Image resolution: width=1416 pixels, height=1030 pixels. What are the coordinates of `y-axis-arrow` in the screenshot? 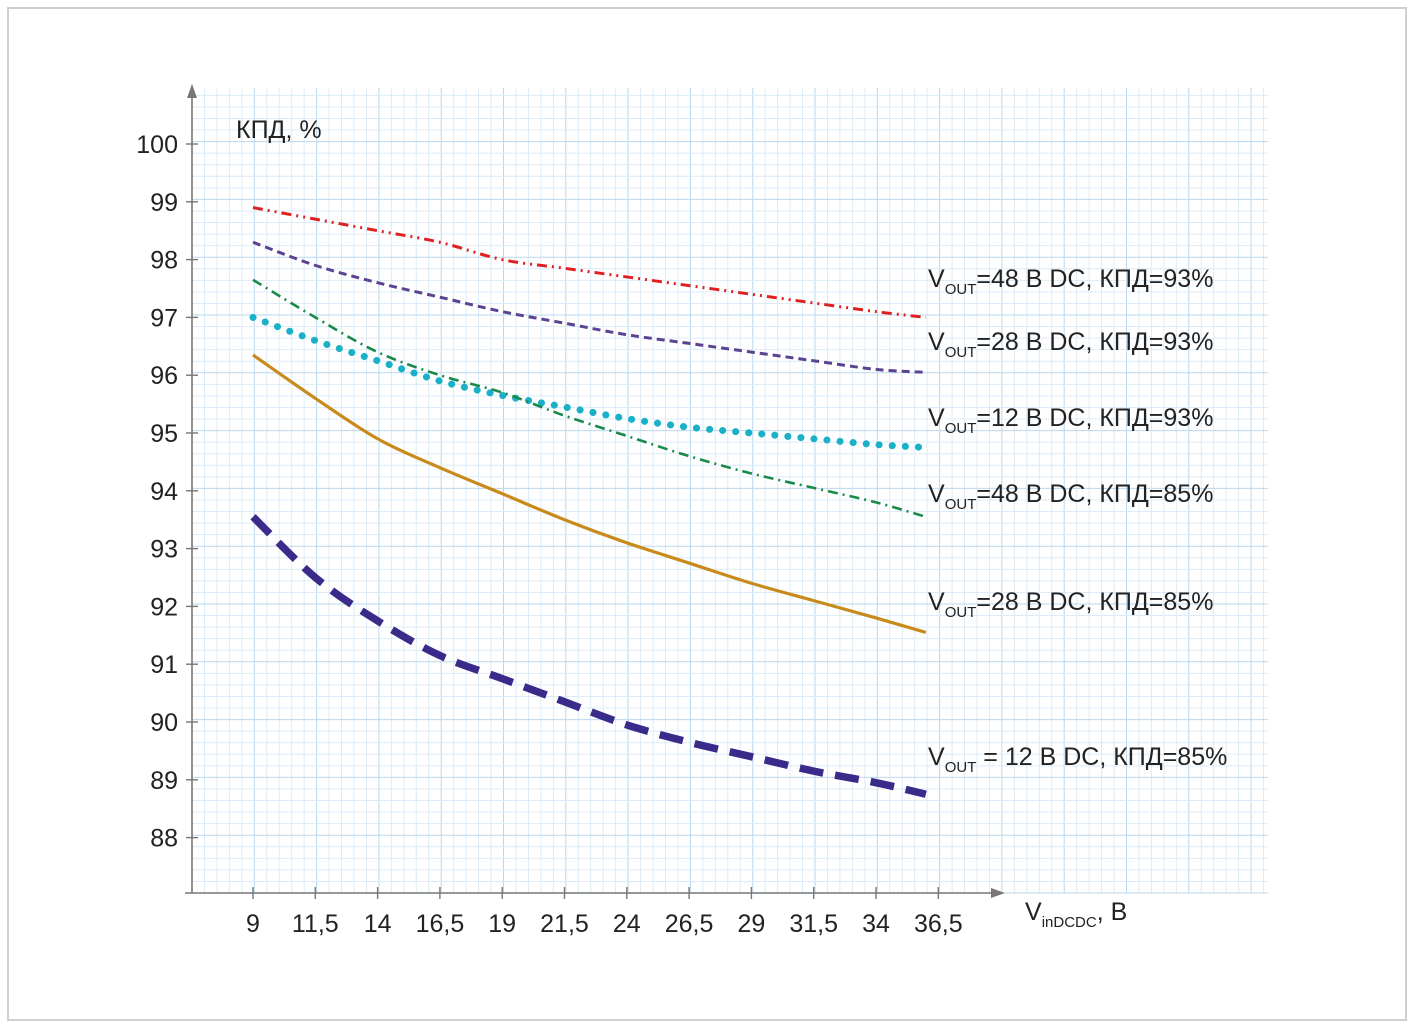 It's located at (192, 91).